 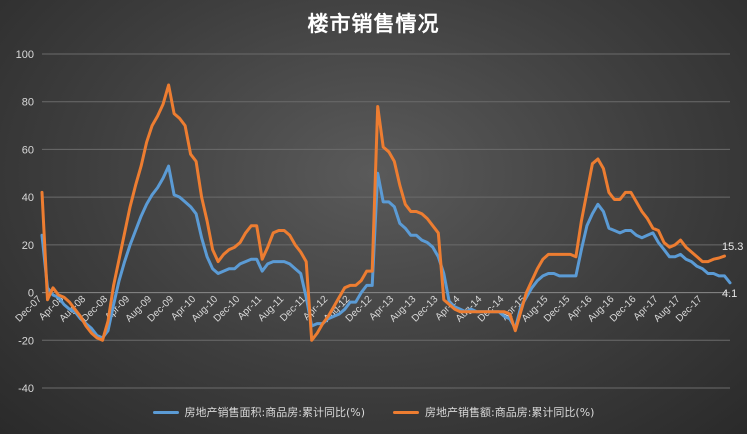 I want to click on x-tick-label: Dec-11, so click(x=293, y=309).